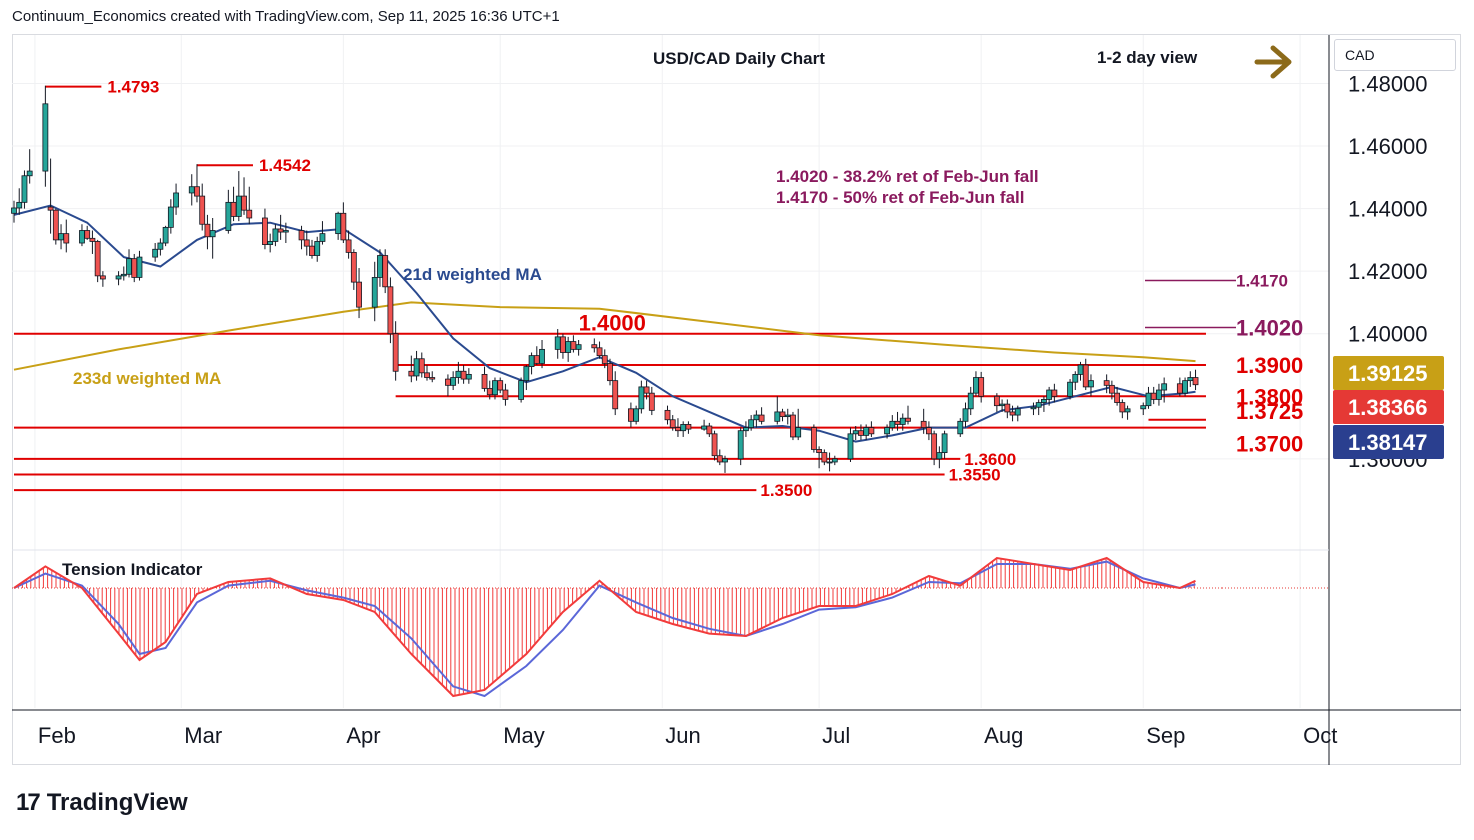 The width and height of the screenshot is (1474, 840). Describe the element at coordinates (363, 735) in the screenshot. I see `x-tick-label: Apr` at that location.